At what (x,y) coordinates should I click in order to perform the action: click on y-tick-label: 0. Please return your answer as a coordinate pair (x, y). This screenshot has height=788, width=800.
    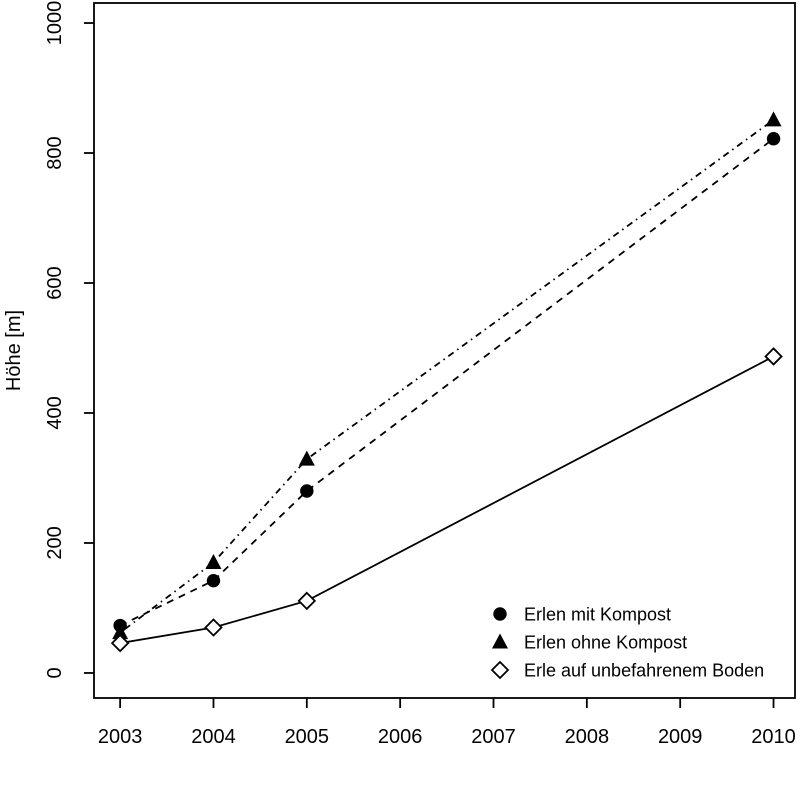
    Looking at the image, I should click on (55, 672).